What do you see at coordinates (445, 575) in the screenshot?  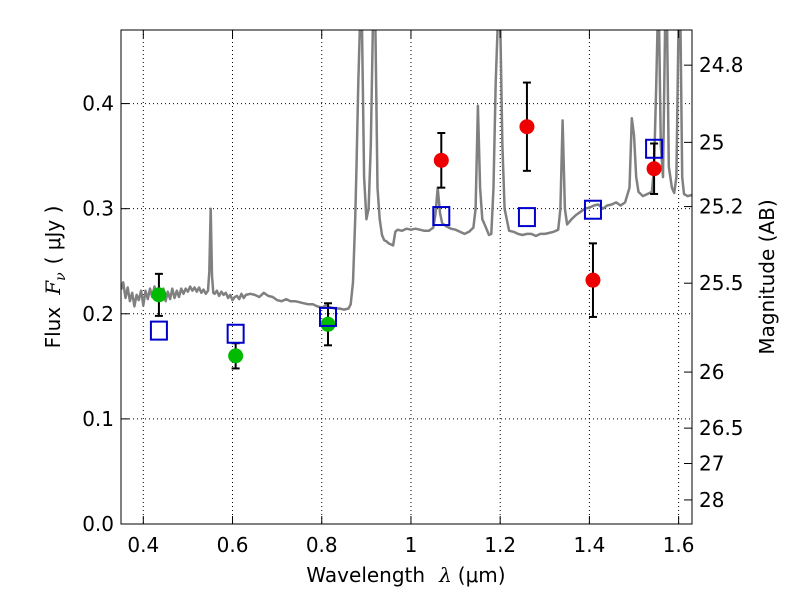 I see `x-axis-label-symbol: λ` at bounding box center [445, 575].